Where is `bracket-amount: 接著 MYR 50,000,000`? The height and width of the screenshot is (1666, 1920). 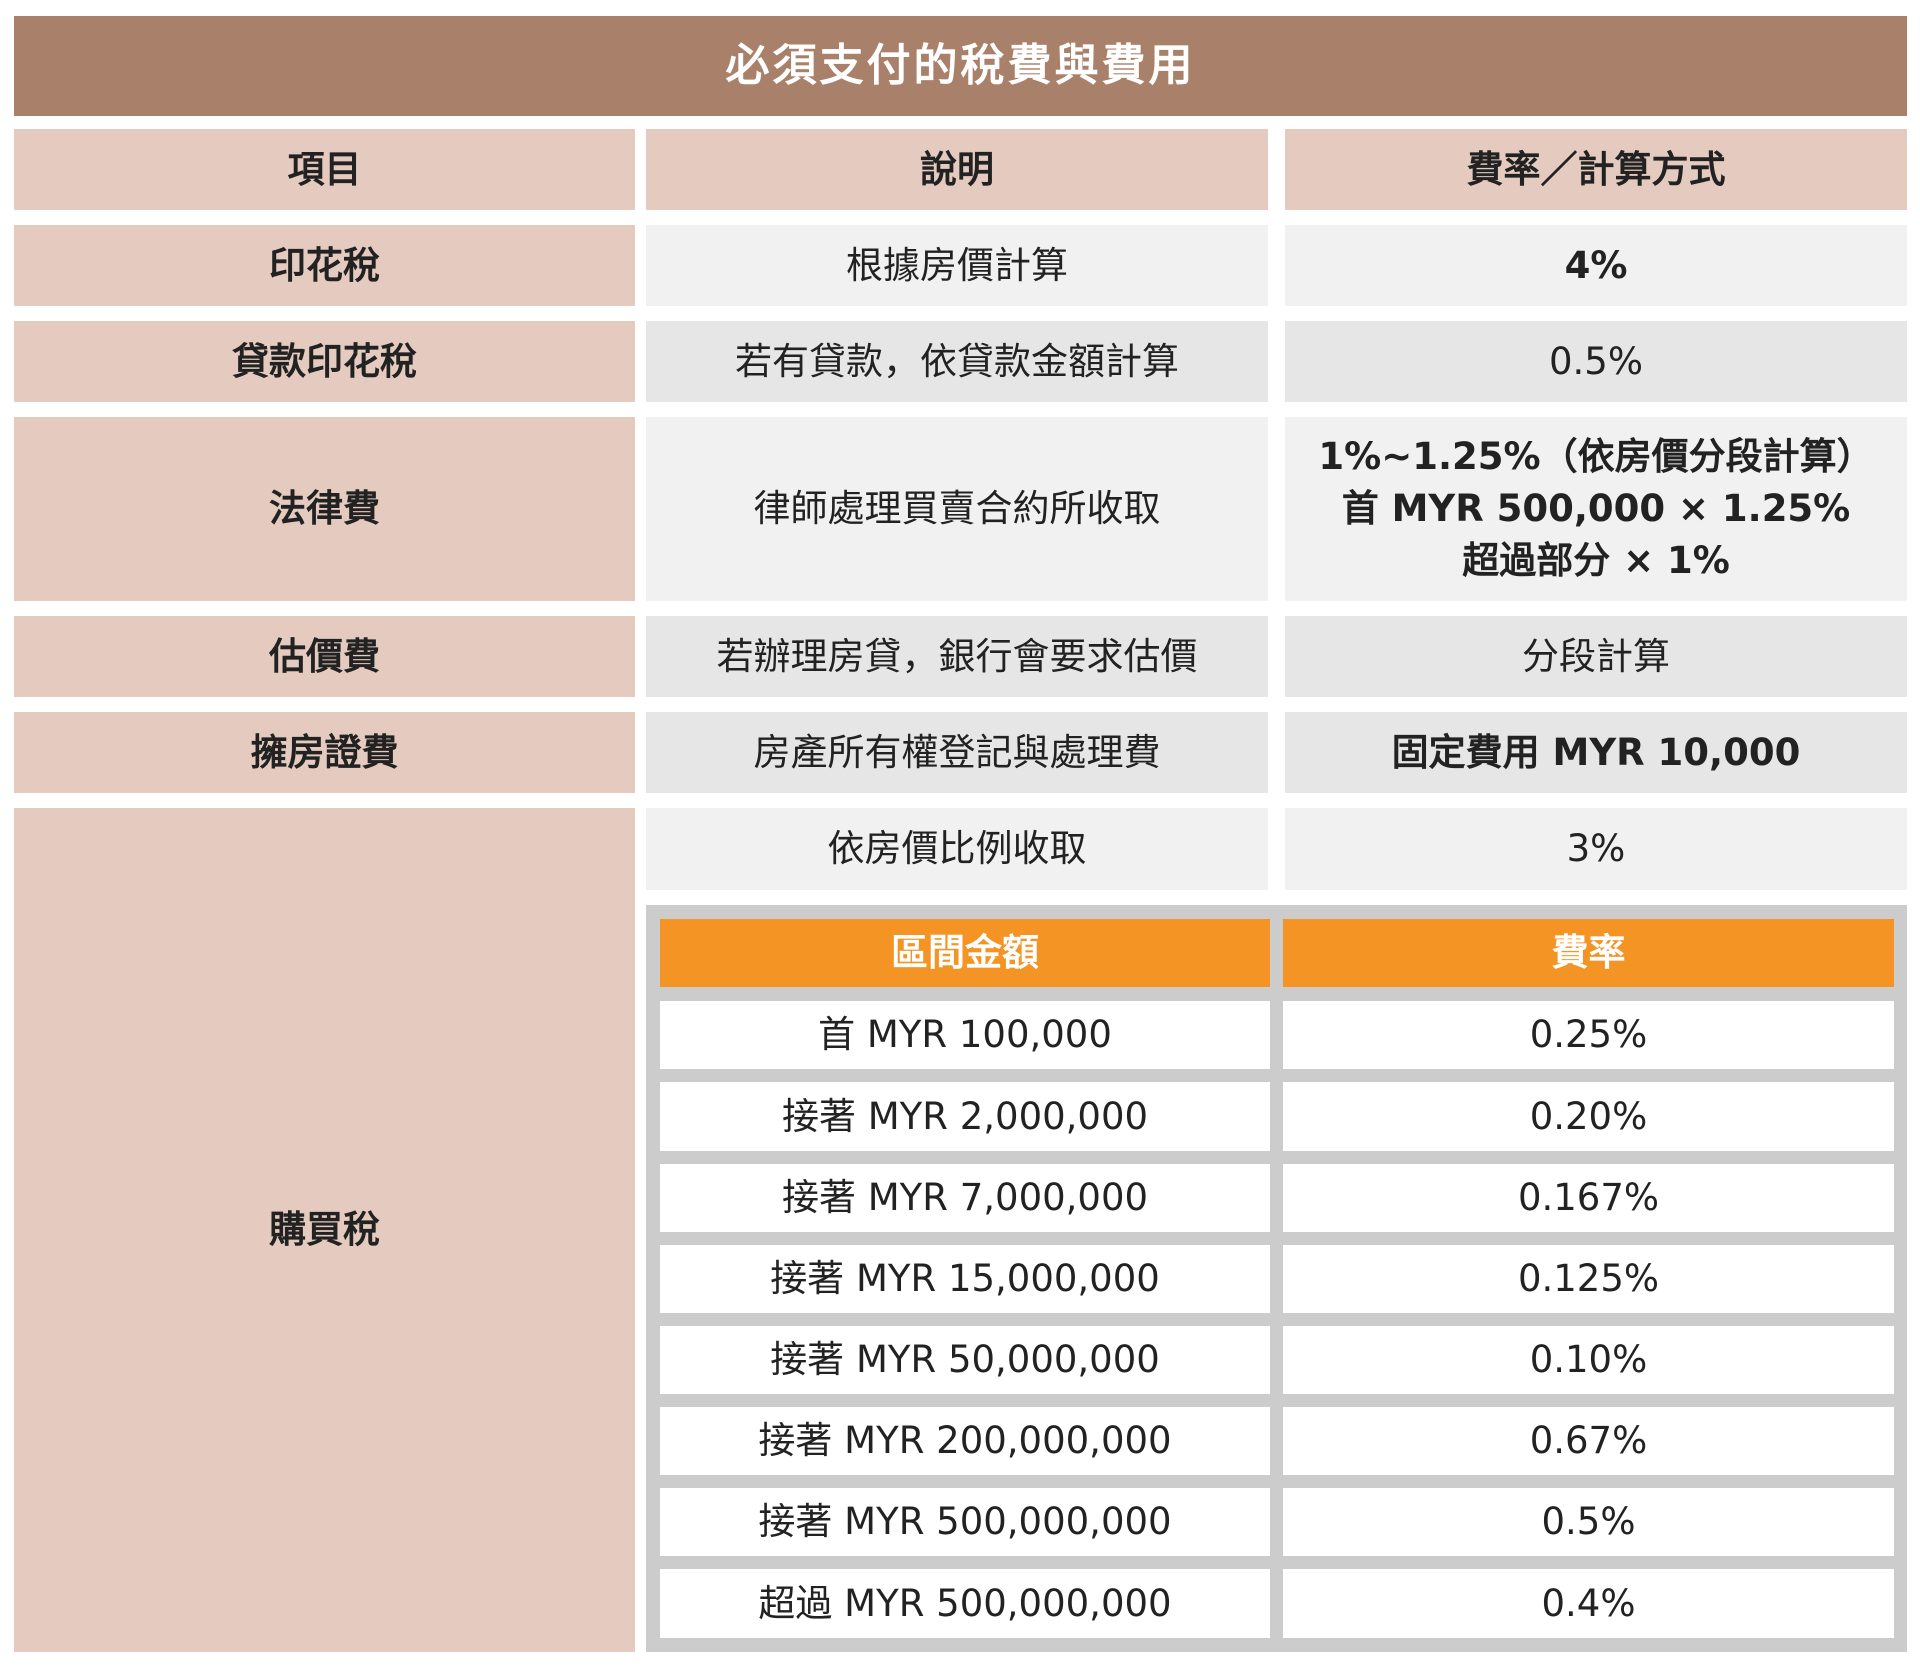 bracket-amount: 接著 MYR 50,000,000 is located at coordinates (965, 1360).